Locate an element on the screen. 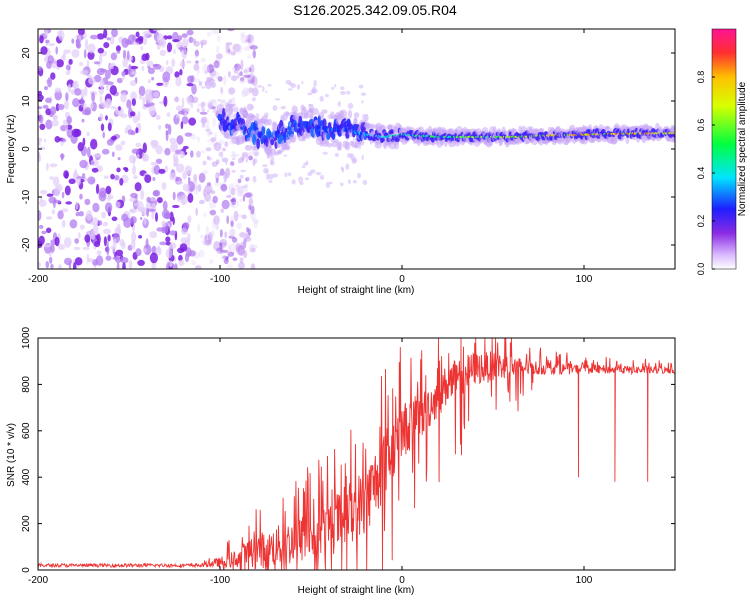  colorbar is located at coordinates (724, 149).